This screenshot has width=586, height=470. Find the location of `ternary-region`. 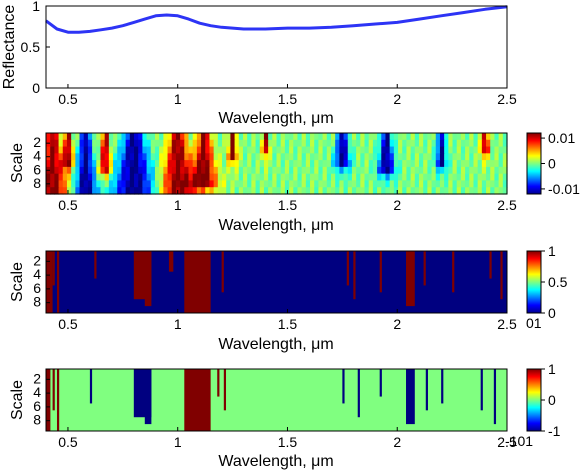

ternary-region is located at coordinates (53, 390).